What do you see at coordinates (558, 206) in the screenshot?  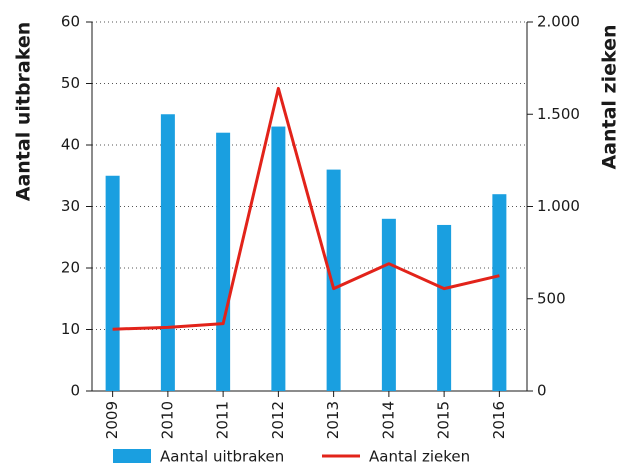 I see `y2-tick-label: 1.000` at bounding box center [558, 206].